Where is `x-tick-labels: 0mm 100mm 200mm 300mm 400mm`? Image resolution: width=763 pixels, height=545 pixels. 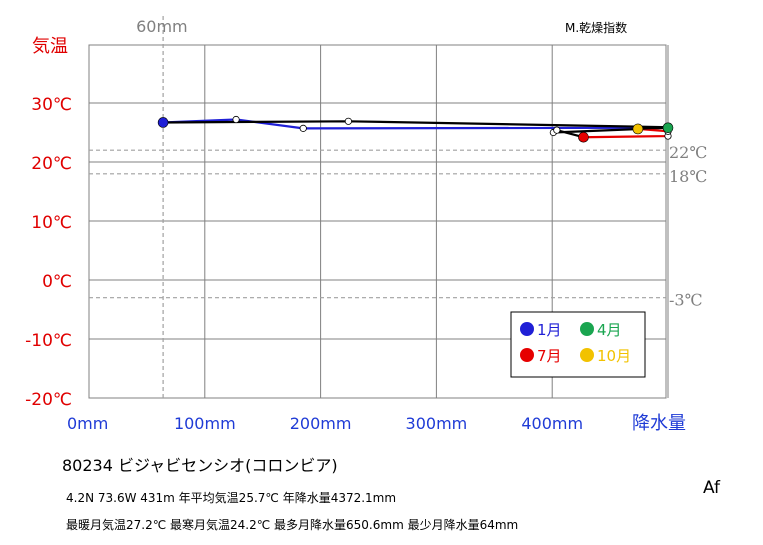 x-tick-labels: 0mm 100mm 200mm 300mm 400mm is located at coordinates (325, 423).